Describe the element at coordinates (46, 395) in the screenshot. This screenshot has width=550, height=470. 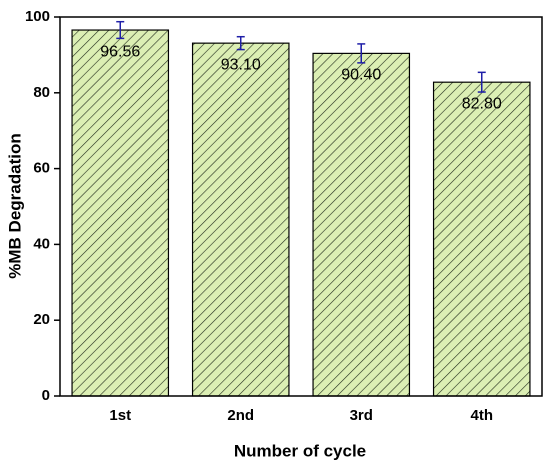
I see `y-tick-label: 0` at that location.